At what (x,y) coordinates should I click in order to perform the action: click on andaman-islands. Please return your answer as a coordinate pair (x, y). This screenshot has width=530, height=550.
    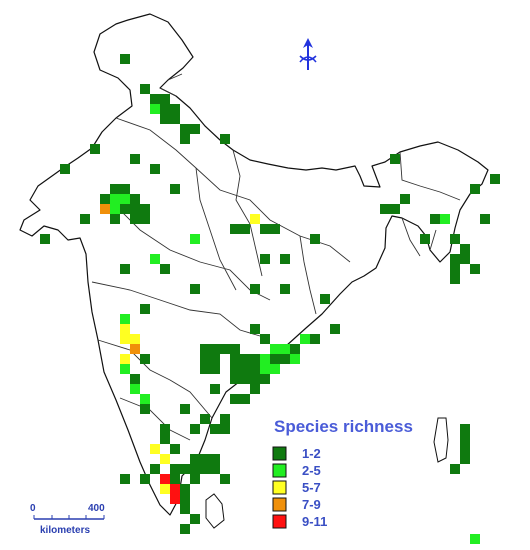
    Looking at the image, I should click on (441, 440).